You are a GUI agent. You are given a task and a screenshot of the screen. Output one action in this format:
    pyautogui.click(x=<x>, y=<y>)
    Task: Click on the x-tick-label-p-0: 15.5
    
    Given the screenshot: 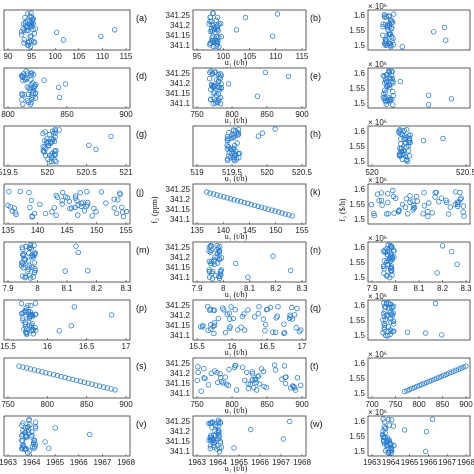 What is the action you would take?
    pyautogui.click(x=8, y=346)
    